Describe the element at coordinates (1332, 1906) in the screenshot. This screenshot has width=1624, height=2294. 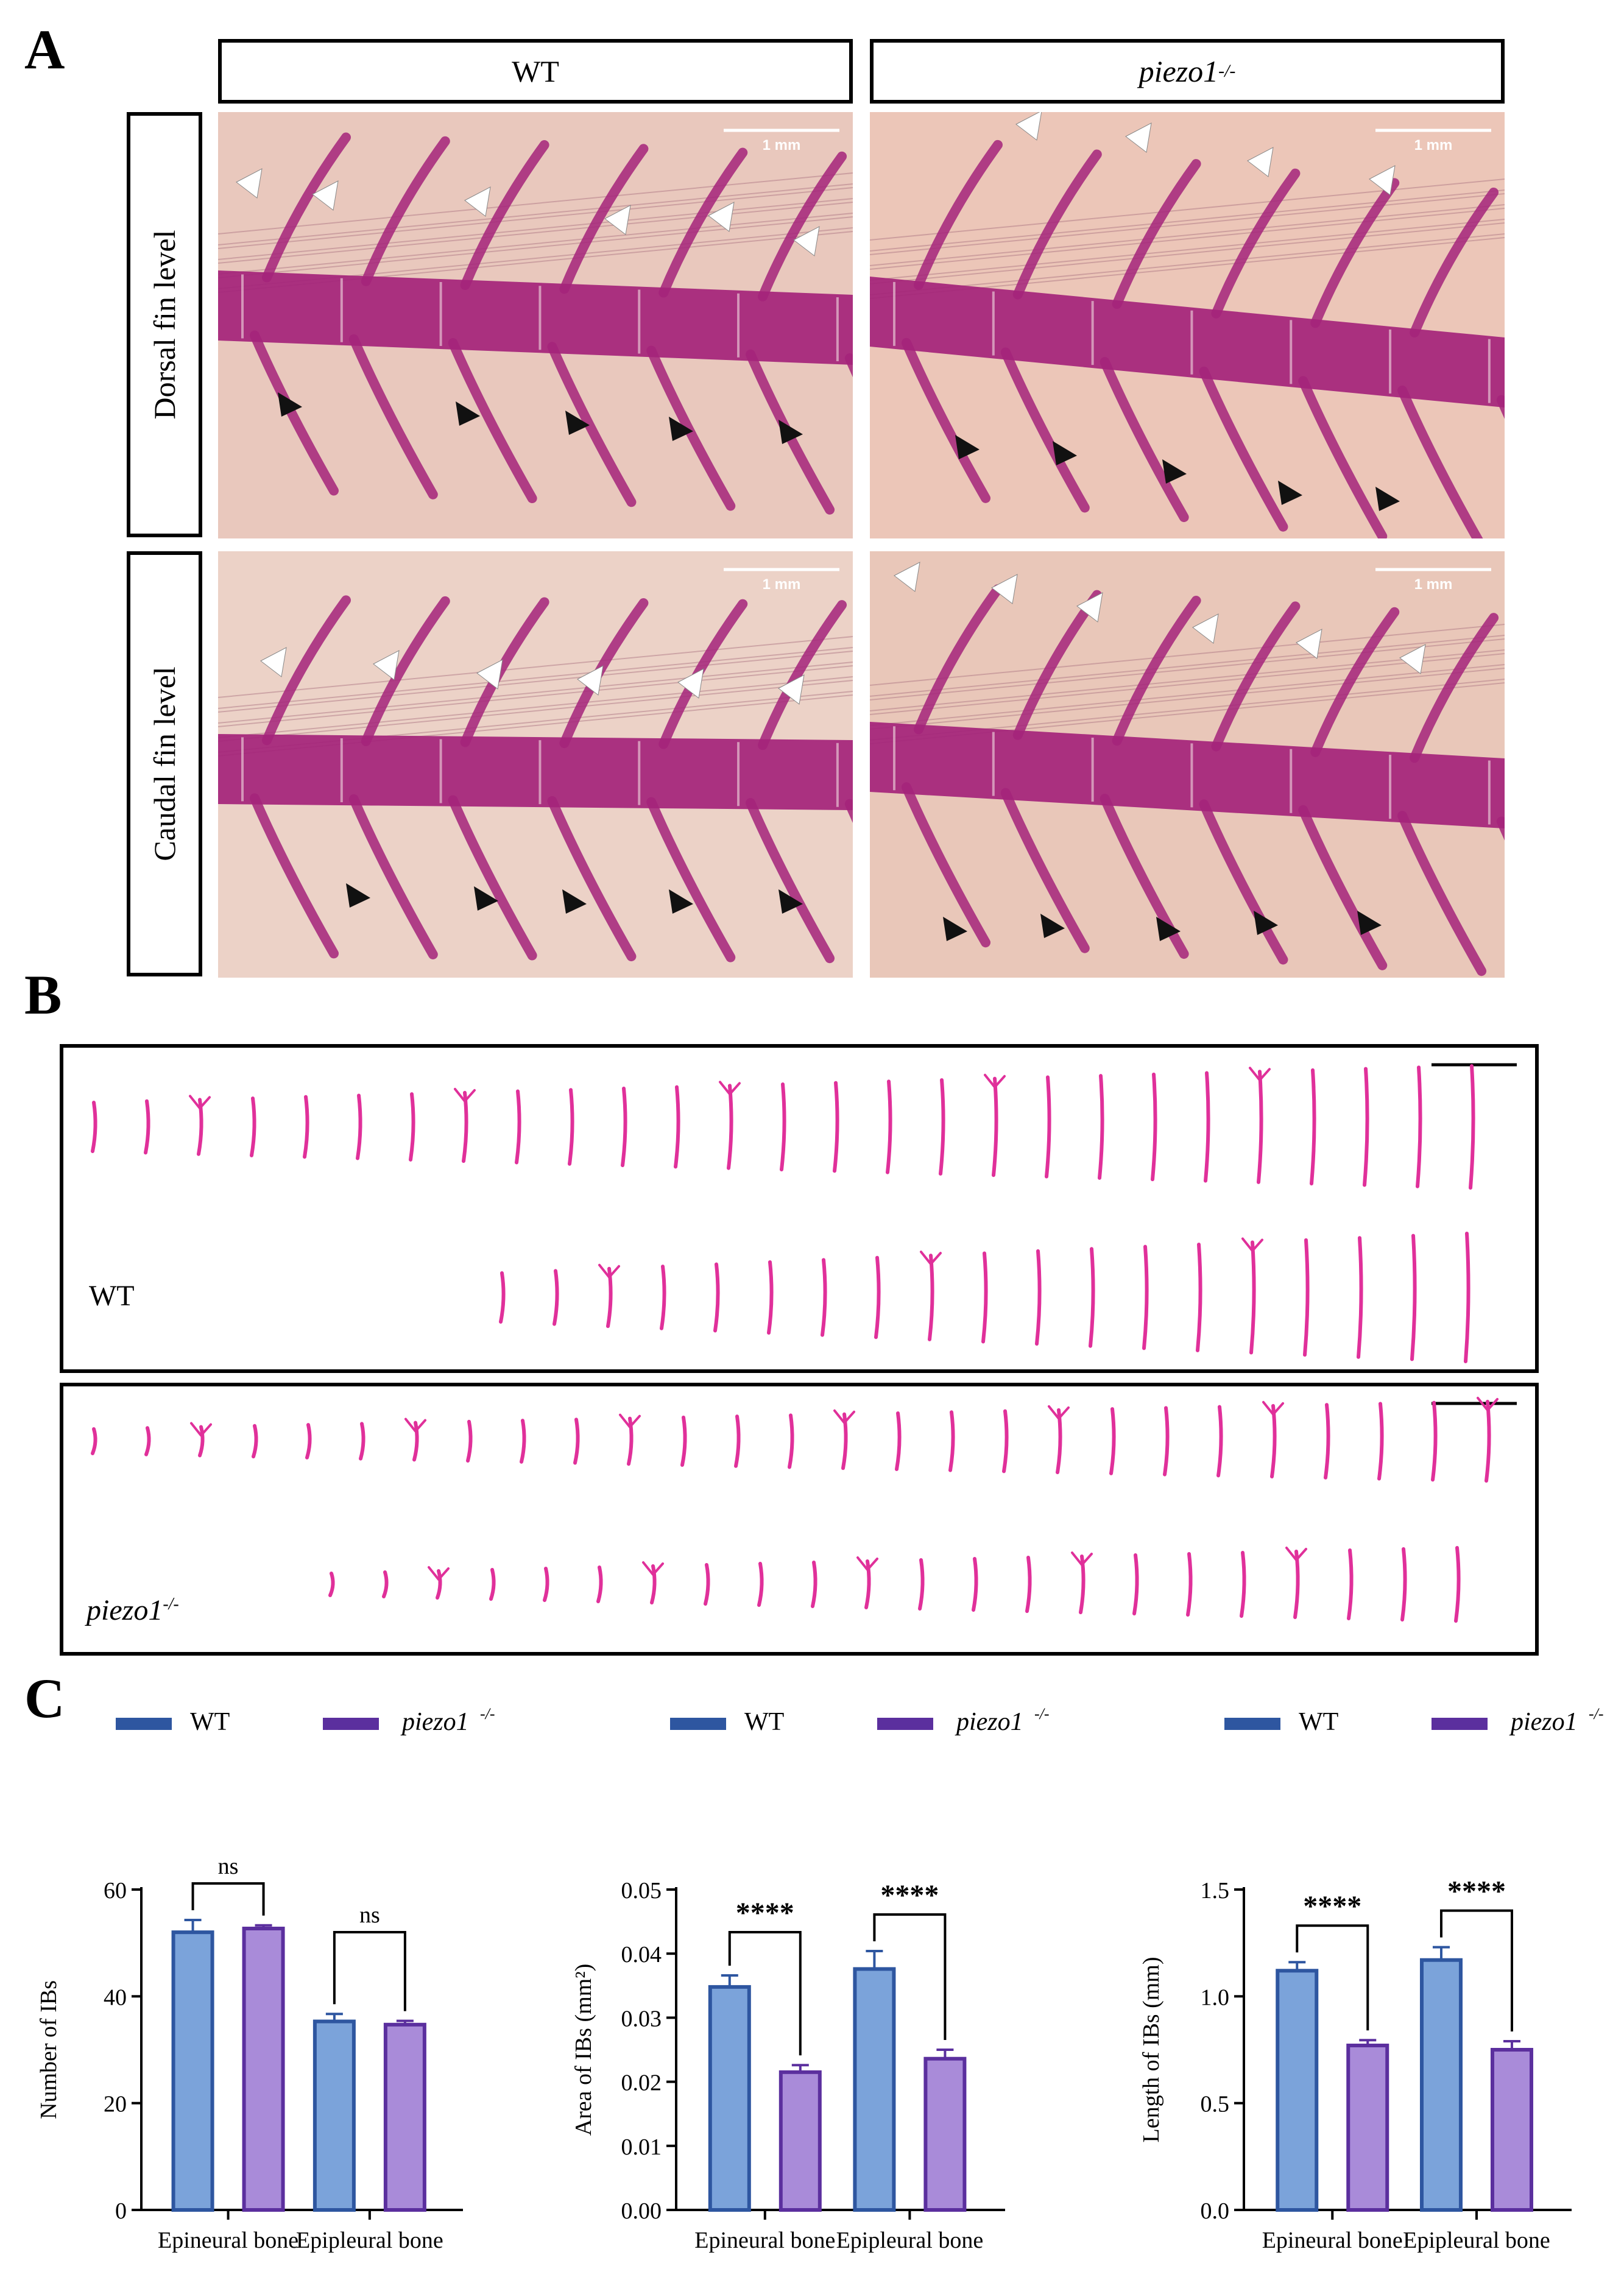
I see `significance-label: ****` at that location.